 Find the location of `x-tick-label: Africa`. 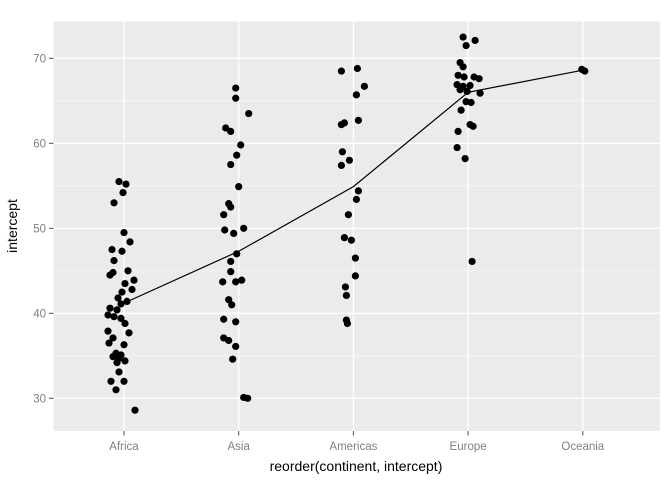

x-tick-label: Africa is located at coordinates (124, 447).